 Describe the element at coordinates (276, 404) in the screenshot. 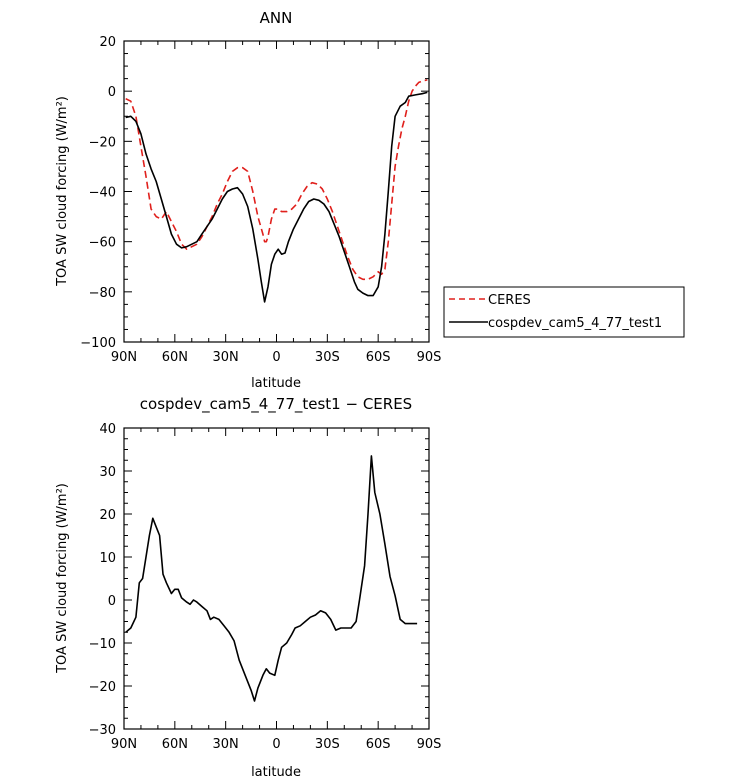

I see `panel-title: cospdev_cam5_4_77_test1 − CERES` at that location.